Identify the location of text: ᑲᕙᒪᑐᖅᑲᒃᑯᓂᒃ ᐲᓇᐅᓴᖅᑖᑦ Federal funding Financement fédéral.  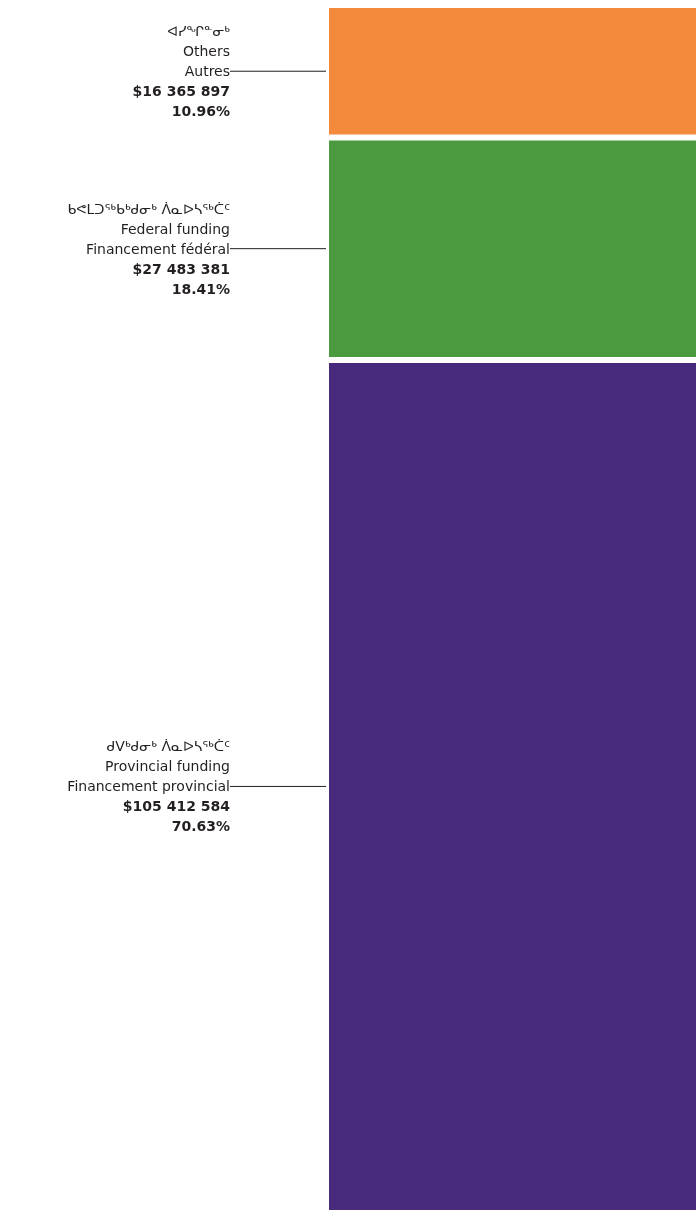
(148, 228).